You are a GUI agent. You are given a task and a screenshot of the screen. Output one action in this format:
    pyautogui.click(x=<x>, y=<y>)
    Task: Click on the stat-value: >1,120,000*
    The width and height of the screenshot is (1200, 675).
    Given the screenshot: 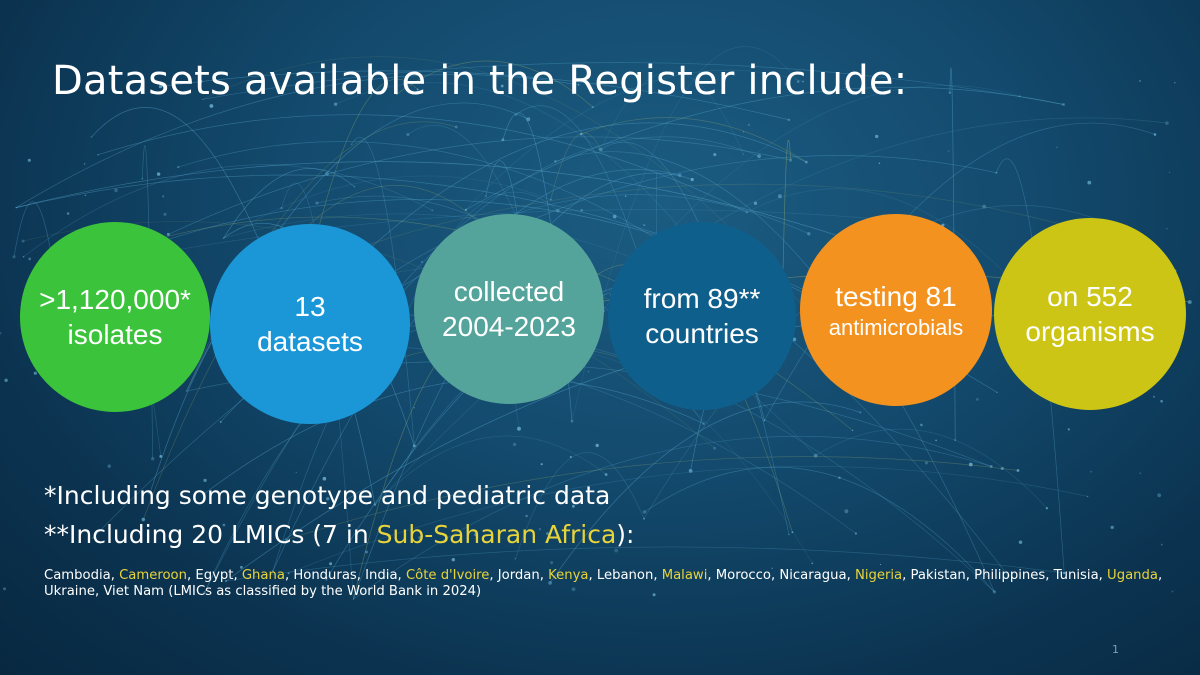 What is the action you would take?
    pyautogui.click(x=115, y=299)
    